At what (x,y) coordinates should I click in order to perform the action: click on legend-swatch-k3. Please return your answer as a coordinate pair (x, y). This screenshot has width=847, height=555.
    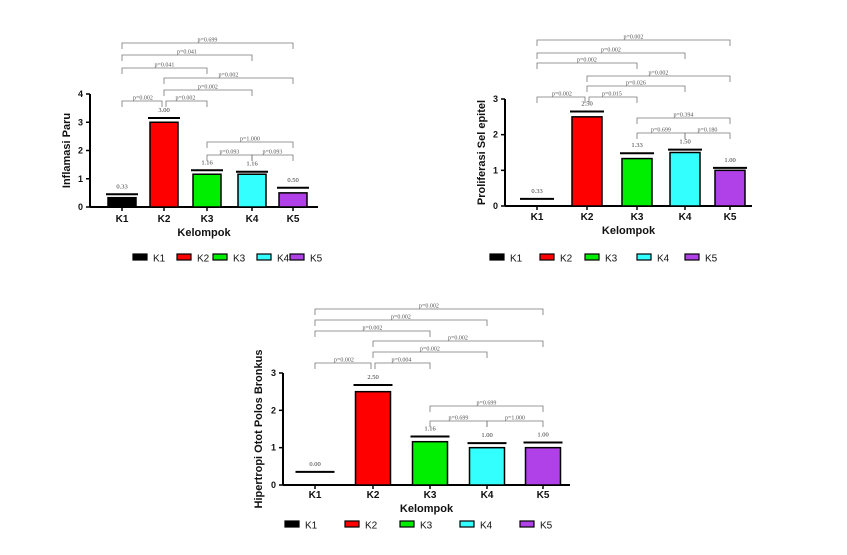
    Looking at the image, I should click on (220, 257).